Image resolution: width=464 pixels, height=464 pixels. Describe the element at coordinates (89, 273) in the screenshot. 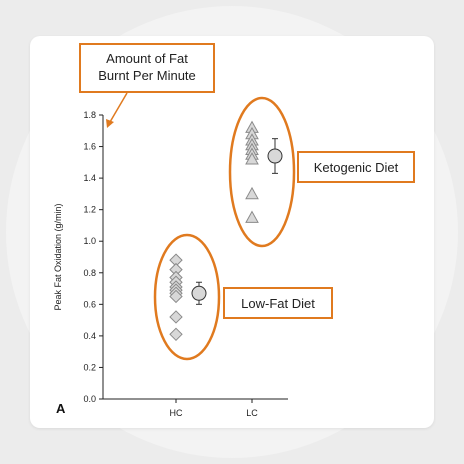

I see `y-tick-label: 0.8` at that location.